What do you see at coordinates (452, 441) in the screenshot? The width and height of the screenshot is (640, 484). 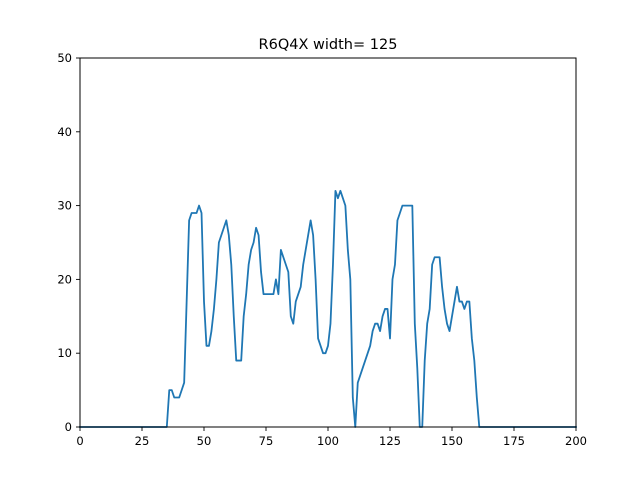 I see `x-tick-label: 150` at bounding box center [452, 441].